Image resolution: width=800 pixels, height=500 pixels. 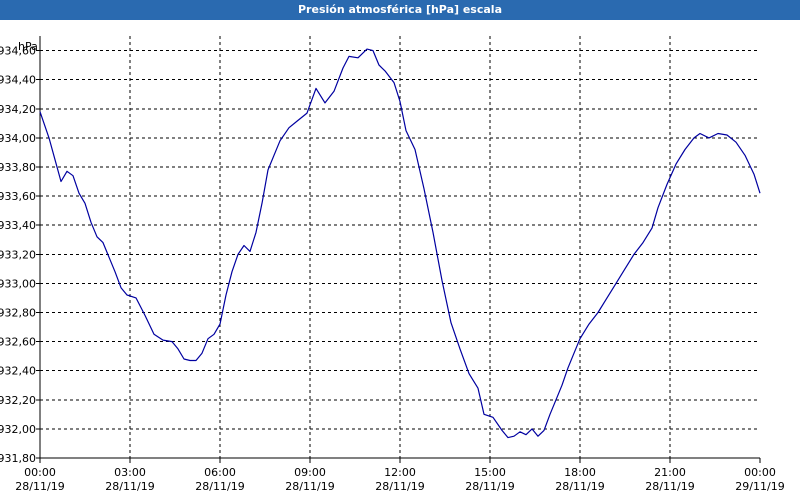 What do you see at coordinates (400, 10) in the screenshot?
I see `chart-title: Presión atmosférica [hPa] escala` at bounding box center [400, 10].